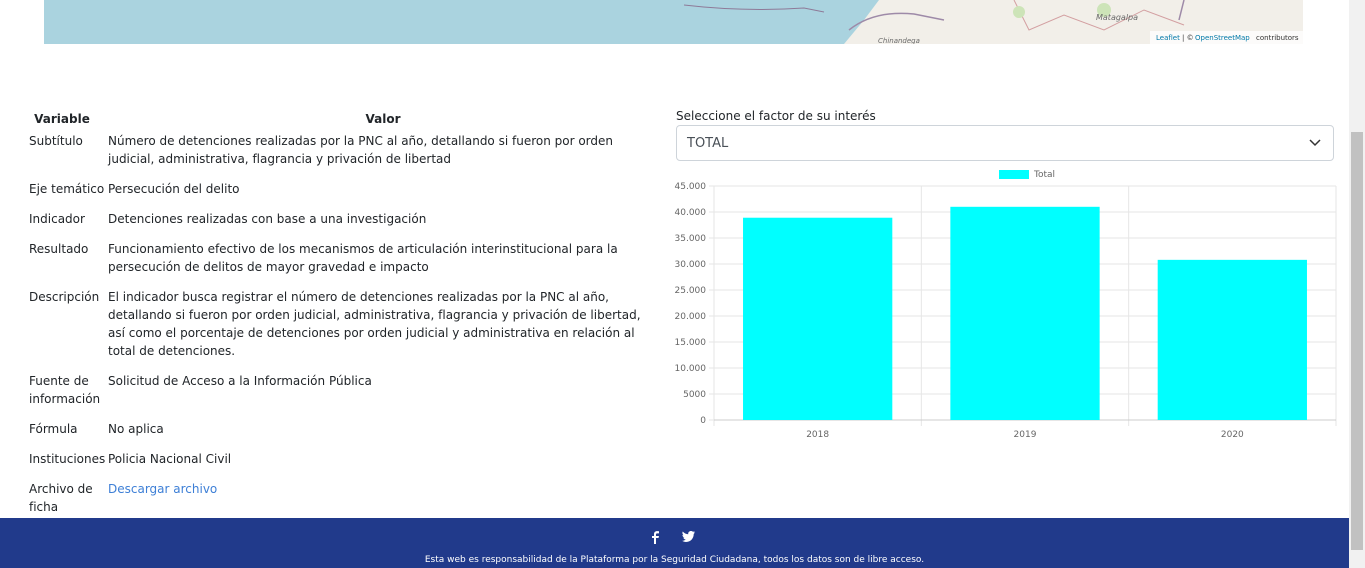  I want to click on variable-cell: Resultado, so click(59, 249).